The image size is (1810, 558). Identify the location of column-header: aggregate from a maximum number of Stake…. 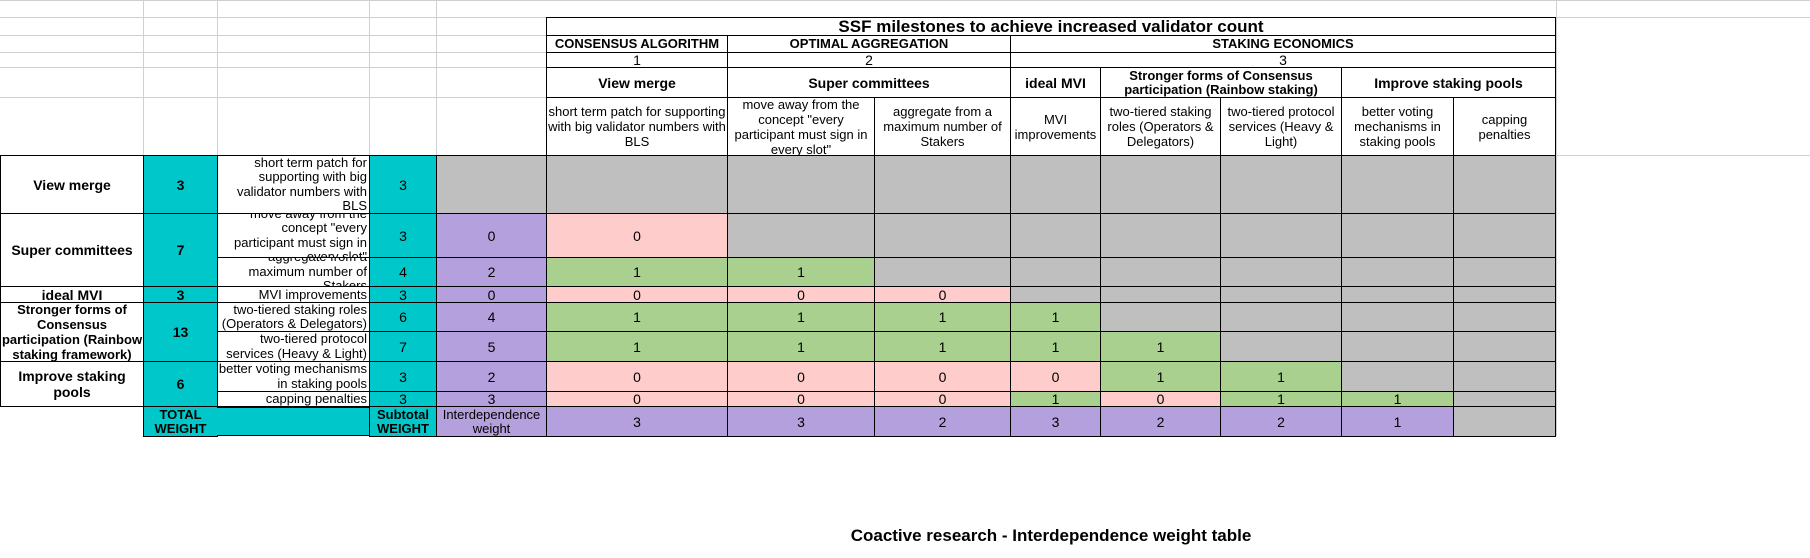
(942, 126).